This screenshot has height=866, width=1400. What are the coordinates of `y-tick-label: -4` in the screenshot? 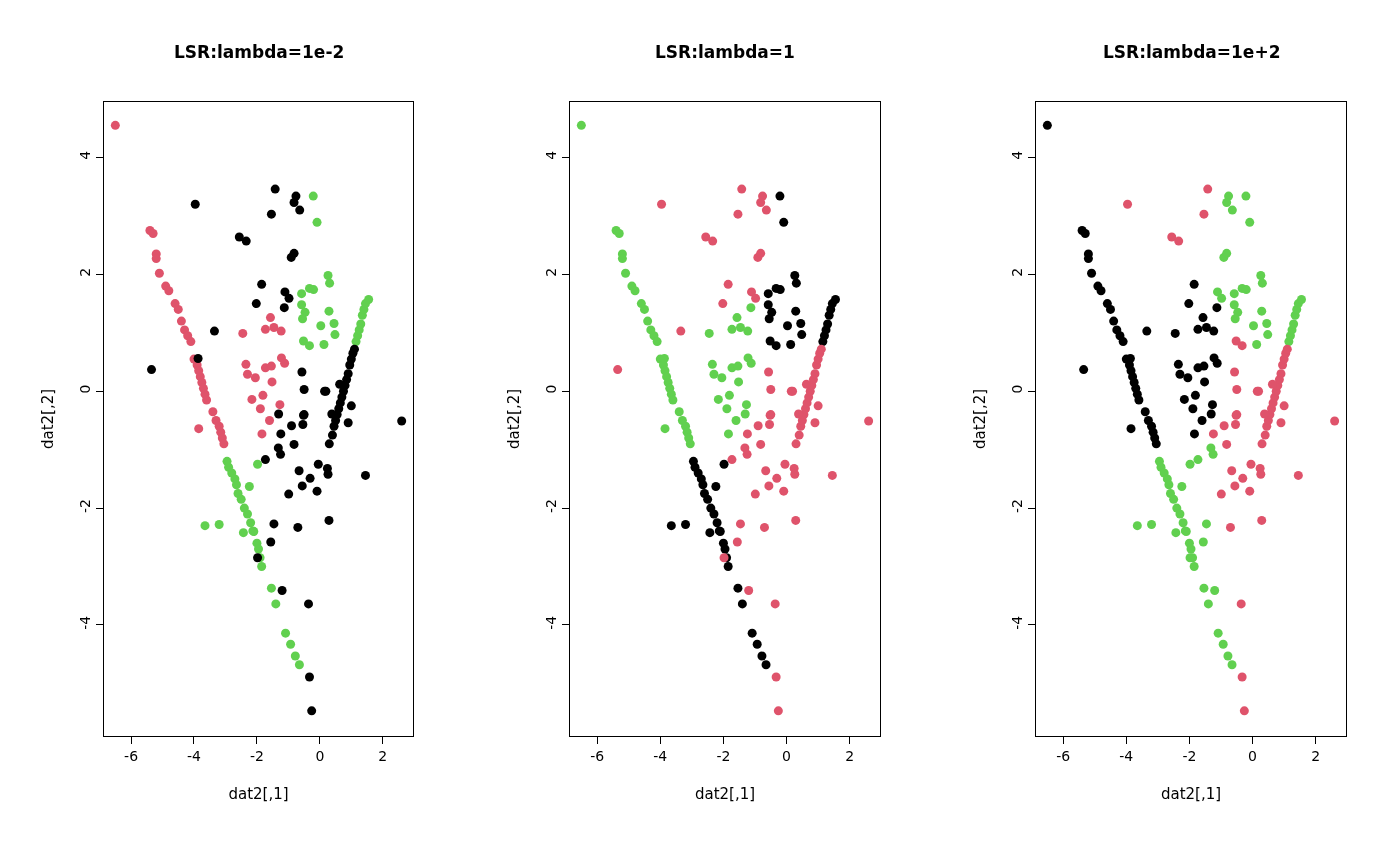 It's located at (85, 622).